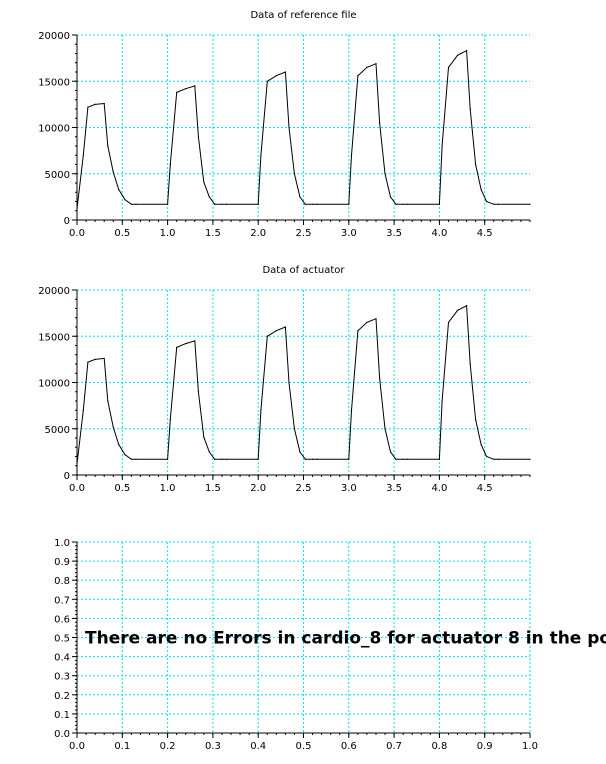 Image resolution: width=606 pixels, height=764 pixels. What do you see at coordinates (258, 233) in the screenshot?
I see `x-tick-label: 2.0` at bounding box center [258, 233].